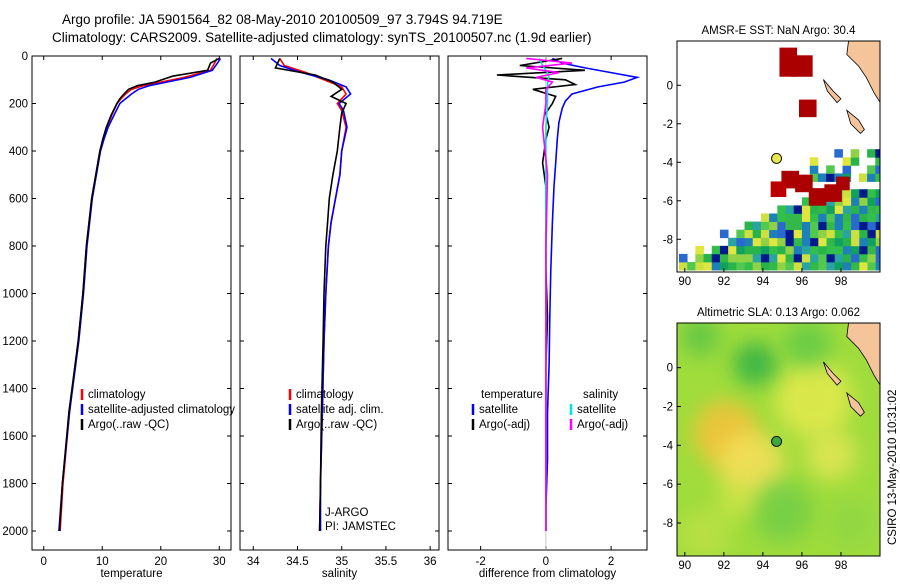  Describe the element at coordinates (668, 163) in the screenshot. I see `y-tick-label: -4` at that location.